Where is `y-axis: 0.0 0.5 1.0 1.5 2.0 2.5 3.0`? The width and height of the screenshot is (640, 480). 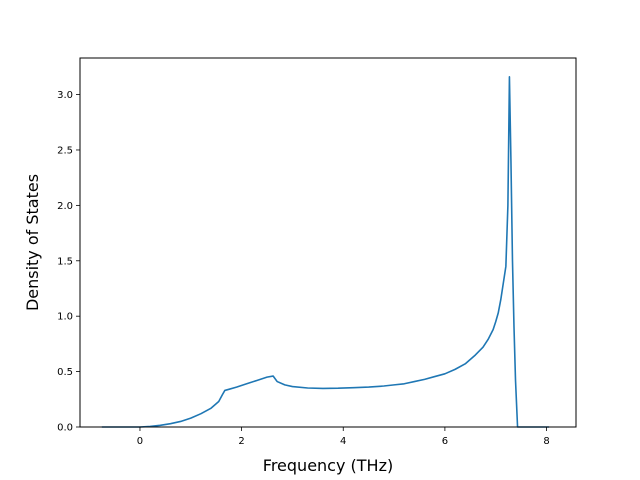 y-axis: 0.0 0.5 1.0 1.5 2.0 2.5 3.0 is located at coordinates (68, 262).